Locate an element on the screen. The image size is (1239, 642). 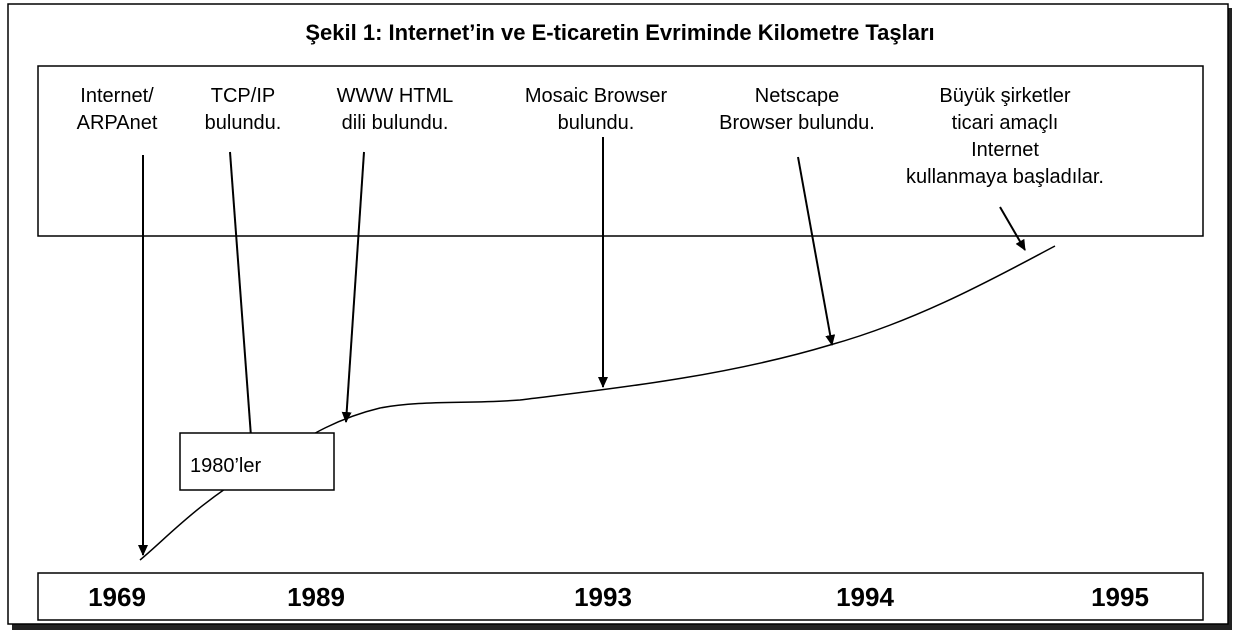
milestone-label: TCP/IP is located at coordinates (243, 96).